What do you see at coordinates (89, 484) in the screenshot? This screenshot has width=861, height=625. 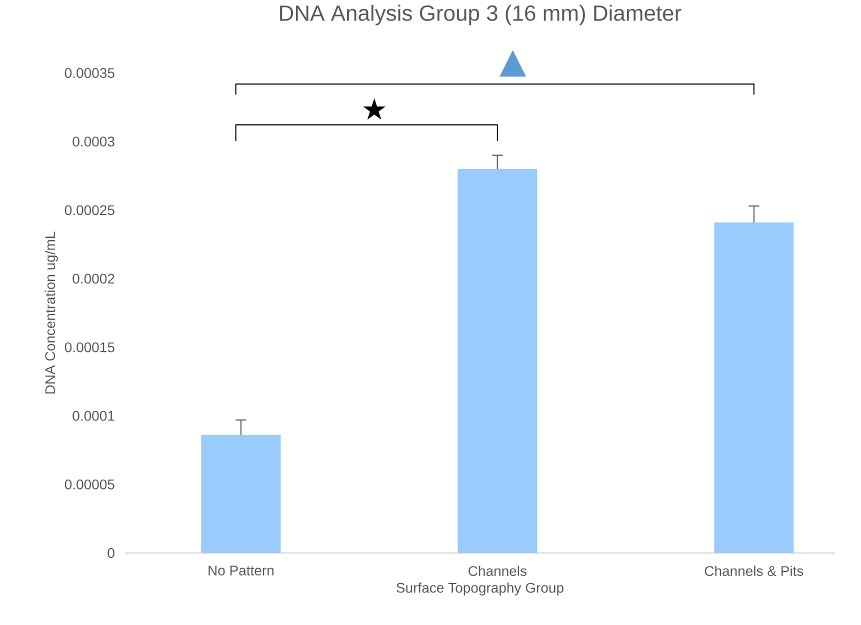 I see `y-tick-label: 0.00005` at bounding box center [89, 484].